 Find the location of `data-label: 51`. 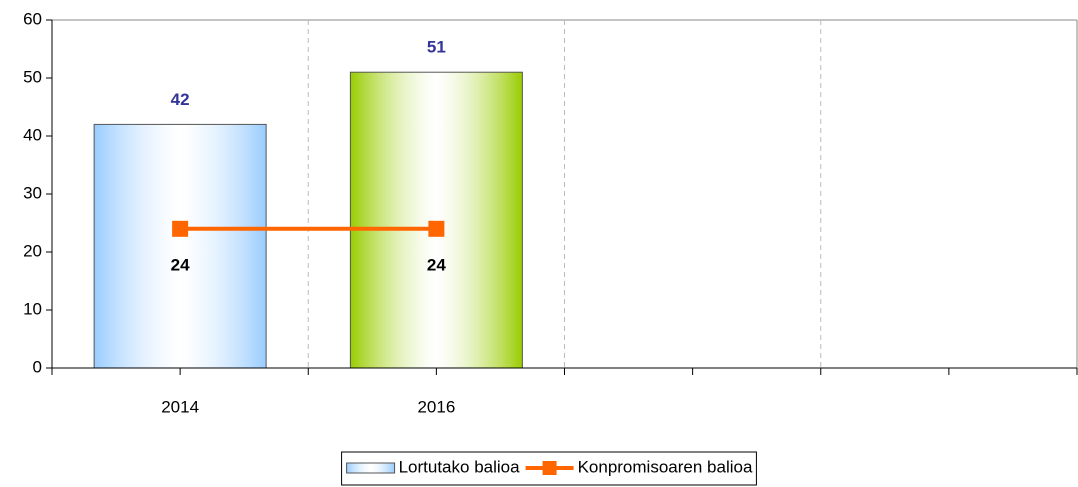

data-label: 51 is located at coordinates (436, 47).